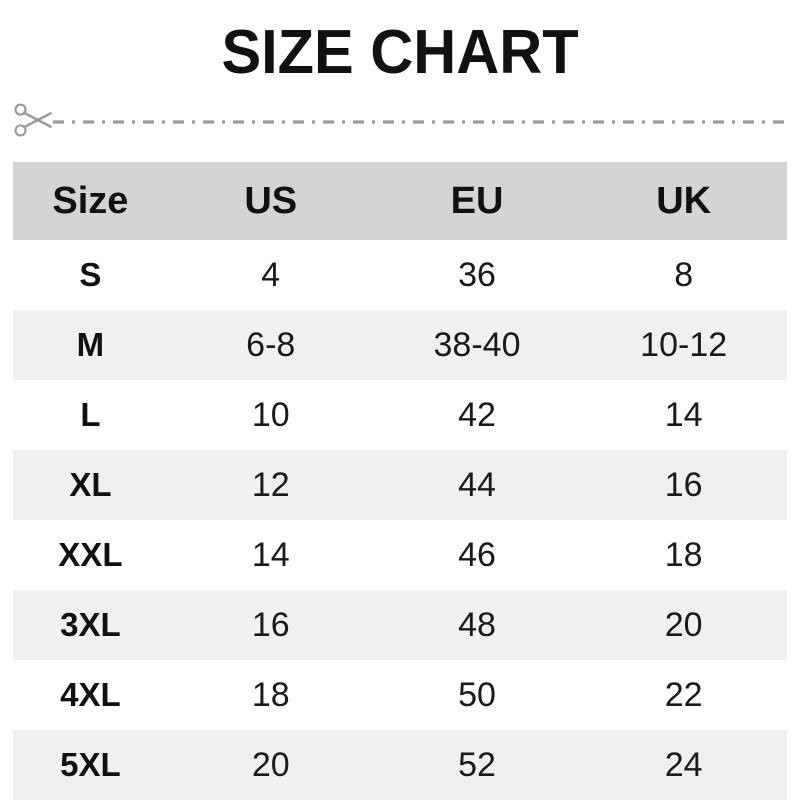  Describe the element at coordinates (683, 624) in the screenshot. I see `uk-cell: 20` at that location.